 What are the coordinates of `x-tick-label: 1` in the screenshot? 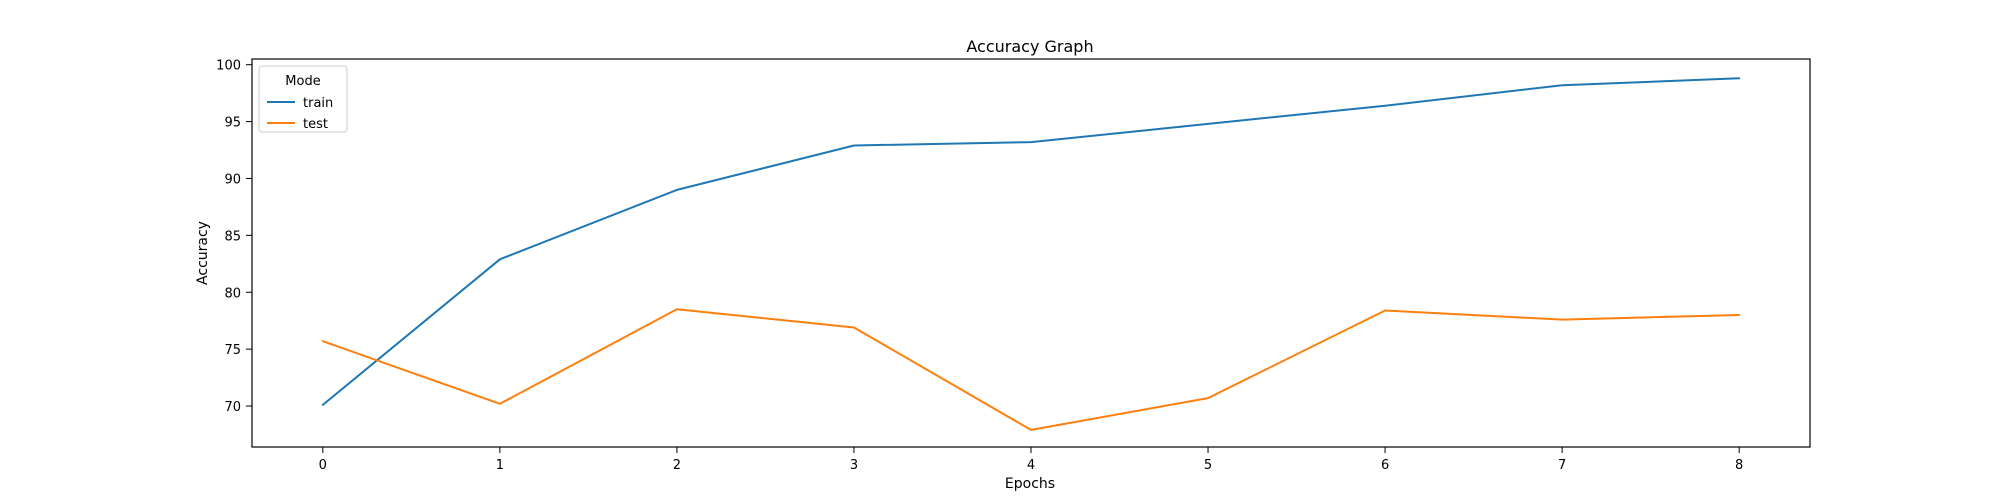 It's located at (500, 465).